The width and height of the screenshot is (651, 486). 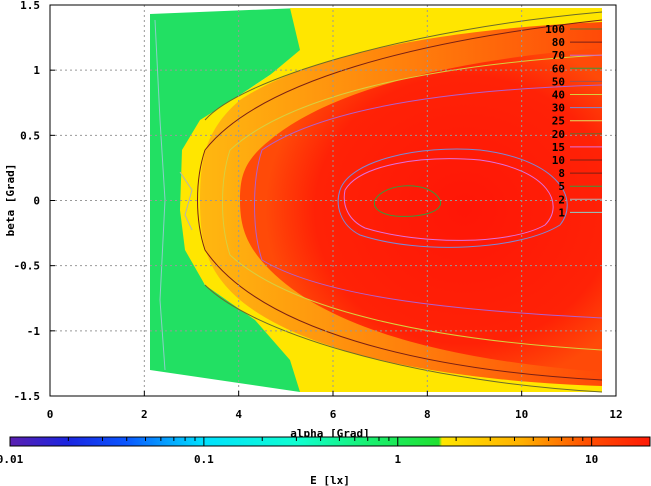 What do you see at coordinates (591, 459) in the screenshot?
I see `colorbar-tick-label: 10` at bounding box center [591, 459].